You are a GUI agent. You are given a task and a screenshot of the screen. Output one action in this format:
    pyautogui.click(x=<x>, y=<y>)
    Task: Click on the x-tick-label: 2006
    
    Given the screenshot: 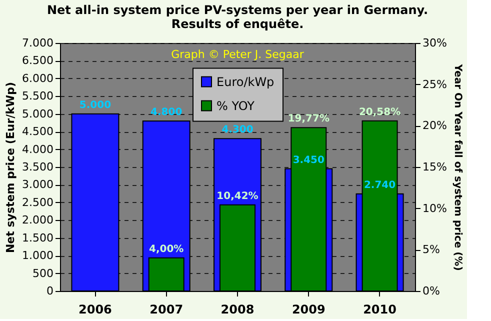 What is the action you would take?
    pyautogui.click(x=95, y=309)
    